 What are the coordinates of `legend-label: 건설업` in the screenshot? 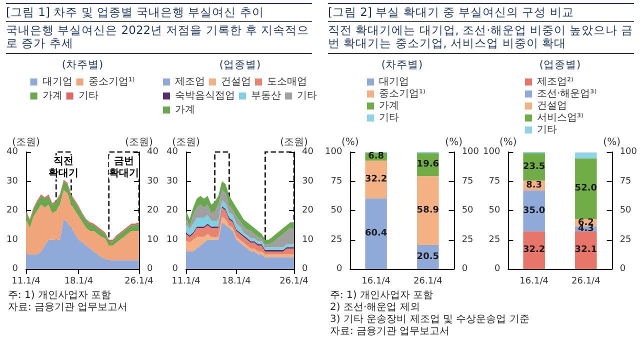 It's located at (236, 82).